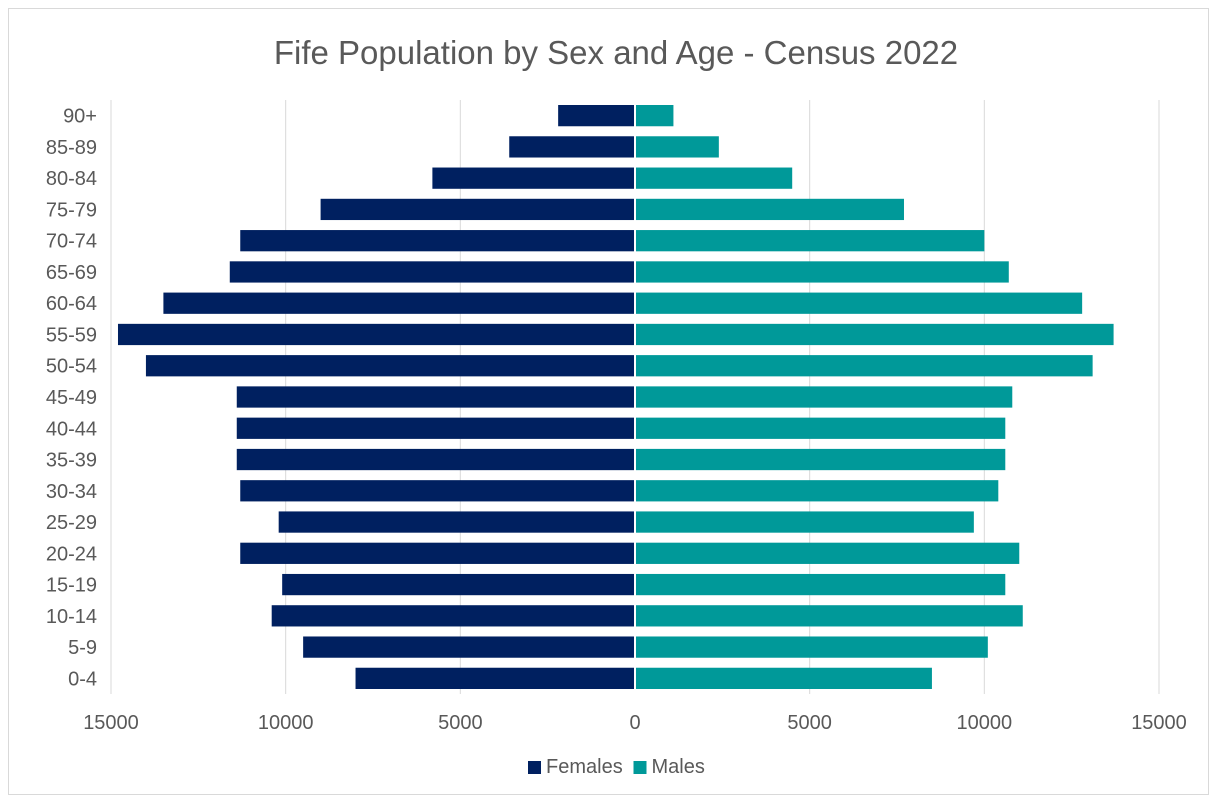 This screenshot has height=803, width=1219. I want to click on y-category-label: 70-74, so click(71, 242).